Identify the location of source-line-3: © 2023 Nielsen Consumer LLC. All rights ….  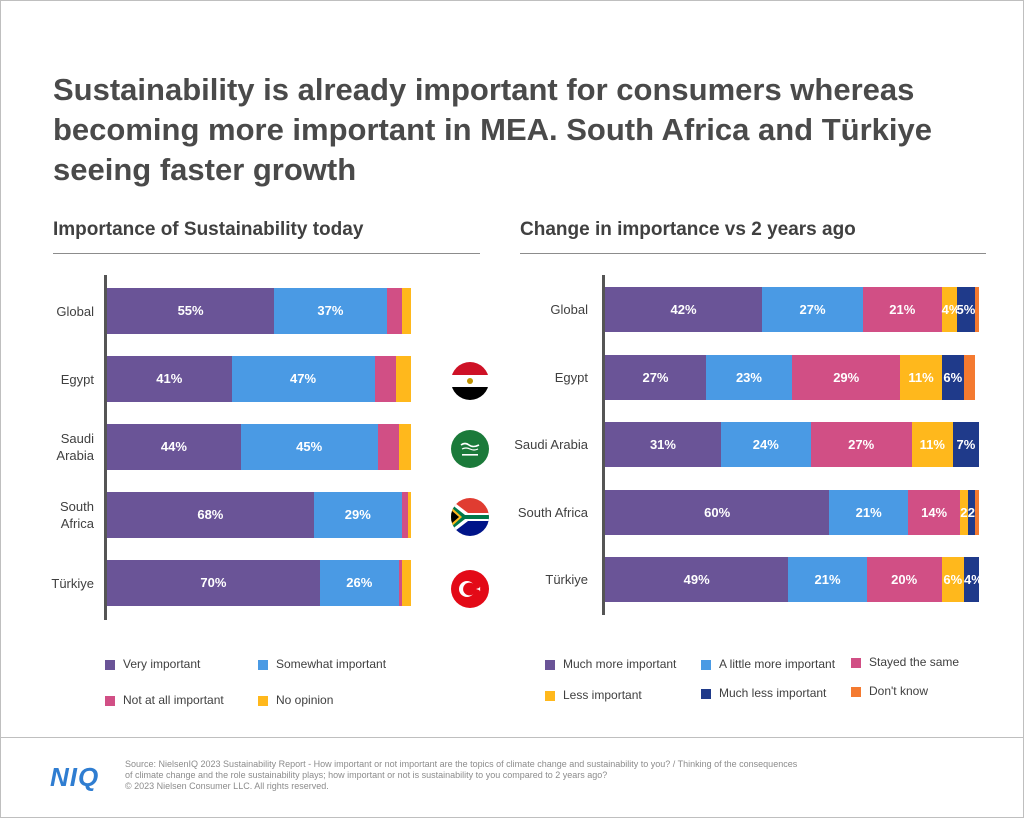
(227, 786).